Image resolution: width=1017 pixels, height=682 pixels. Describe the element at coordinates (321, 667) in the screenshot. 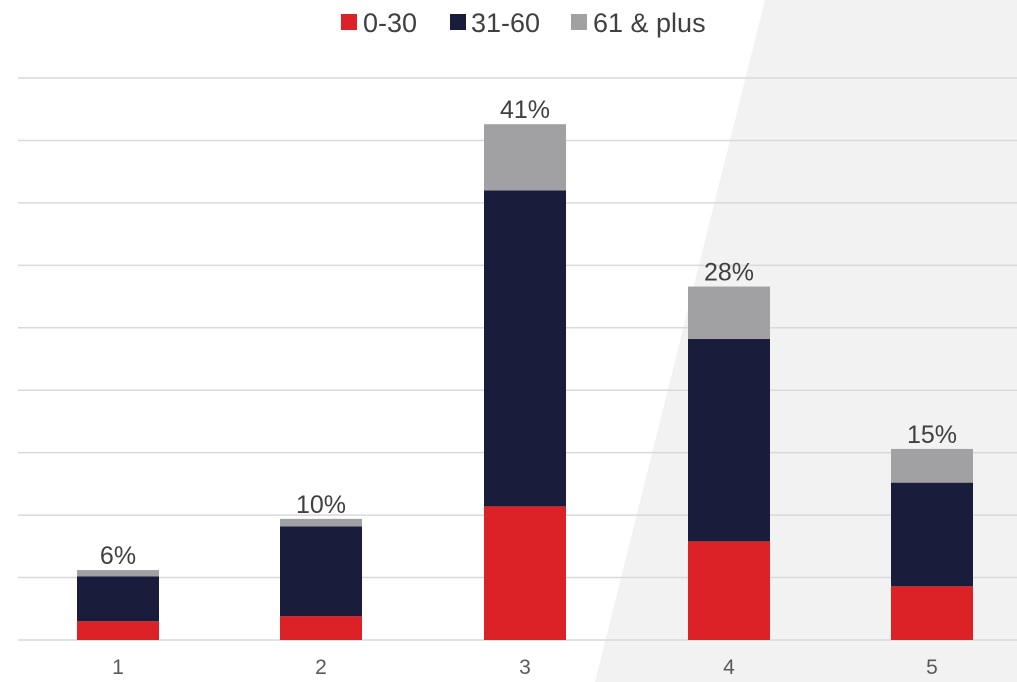

I see `x-tick-label-2: 2` at that location.